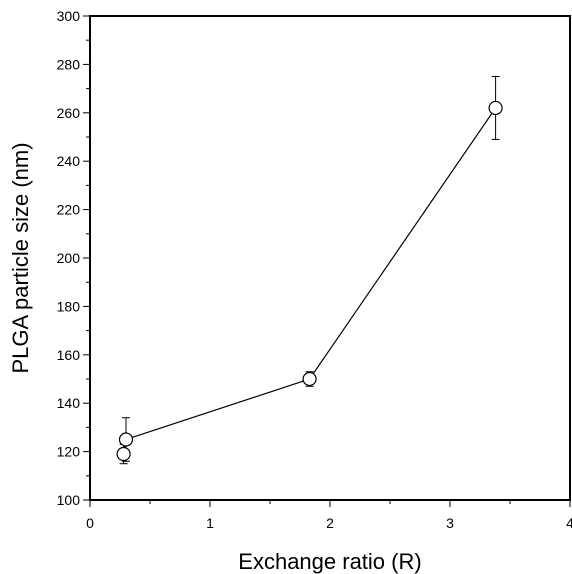  What do you see at coordinates (210, 523) in the screenshot?
I see `x-tick-label: 1` at bounding box center [210, 523].